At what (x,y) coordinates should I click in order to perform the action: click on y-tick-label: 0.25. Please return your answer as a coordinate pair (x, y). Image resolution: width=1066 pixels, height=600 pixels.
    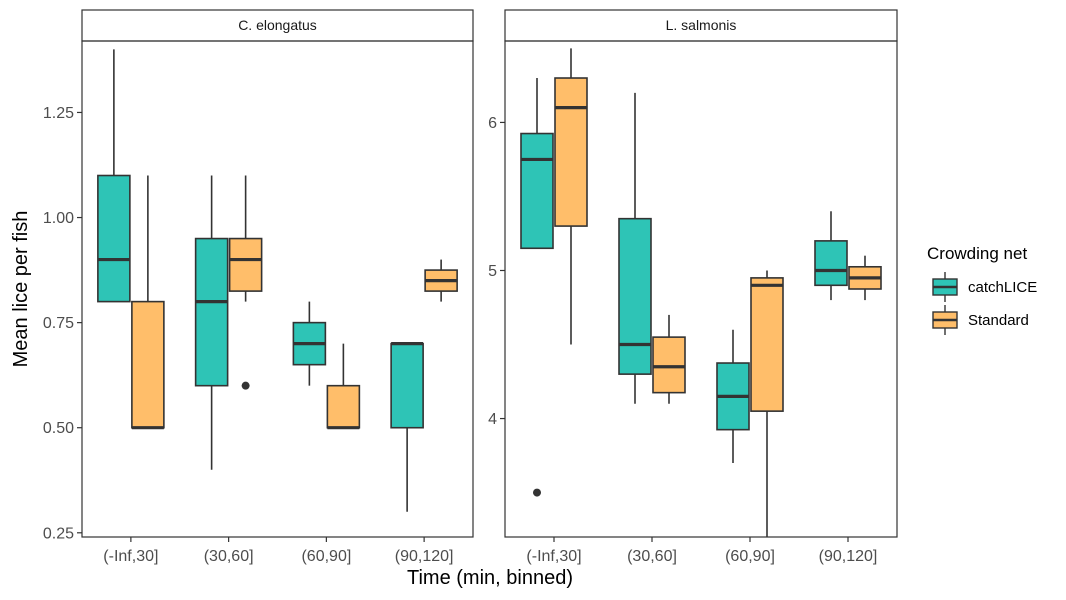
    Looking at the image, I should click on (58, 533).